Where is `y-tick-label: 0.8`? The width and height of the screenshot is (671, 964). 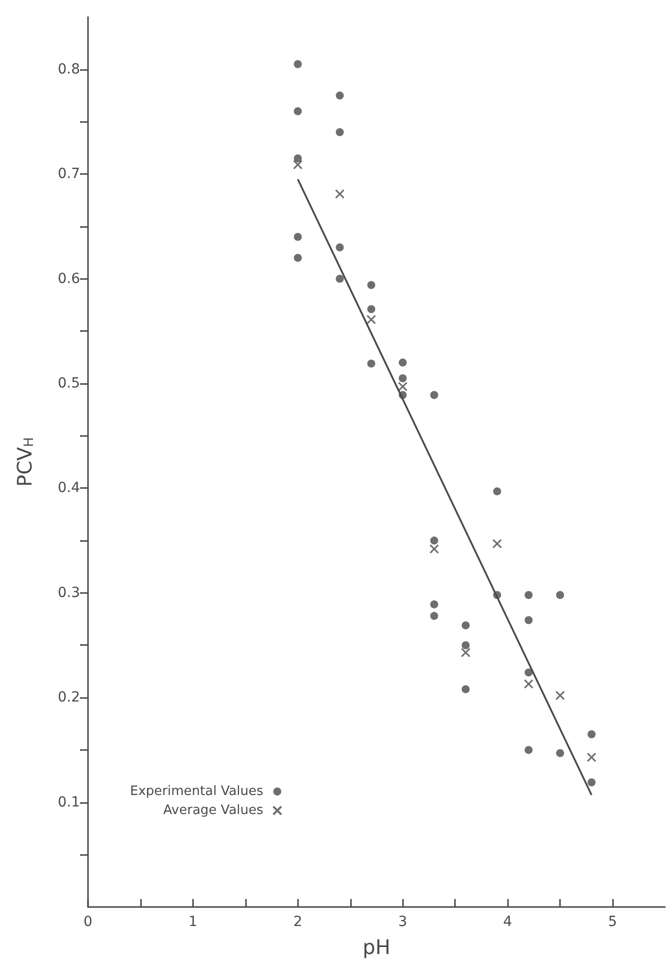
y-tick-label: 0.8 is located at coordinates (69, 69).